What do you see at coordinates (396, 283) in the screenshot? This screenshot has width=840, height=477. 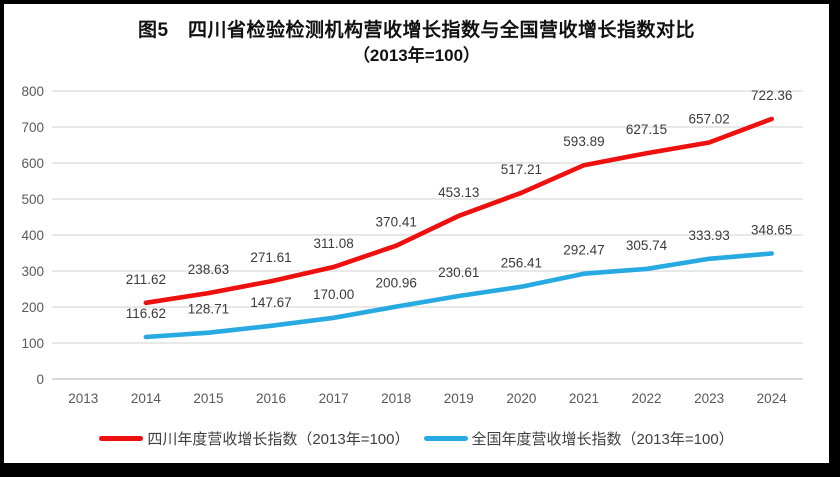 I see `data-label: 200.96` at bounding box center [396, 283].